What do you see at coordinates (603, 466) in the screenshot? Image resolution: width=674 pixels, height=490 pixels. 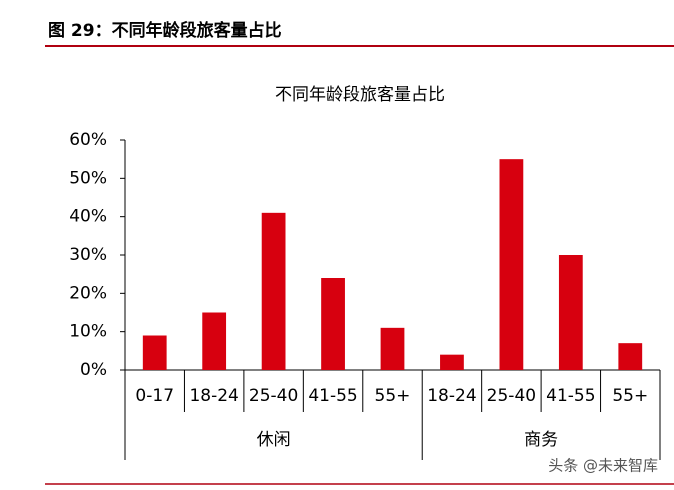 I see `watermark: 头条 @未来智库` at bounding box center [603, 466].